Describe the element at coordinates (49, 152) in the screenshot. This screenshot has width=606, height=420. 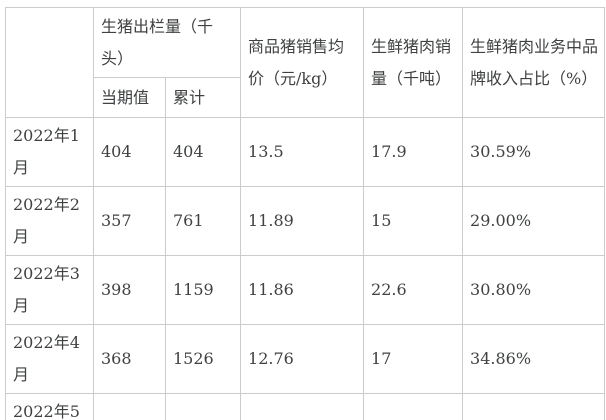
I see `row-label: 2022年1月` at that location.